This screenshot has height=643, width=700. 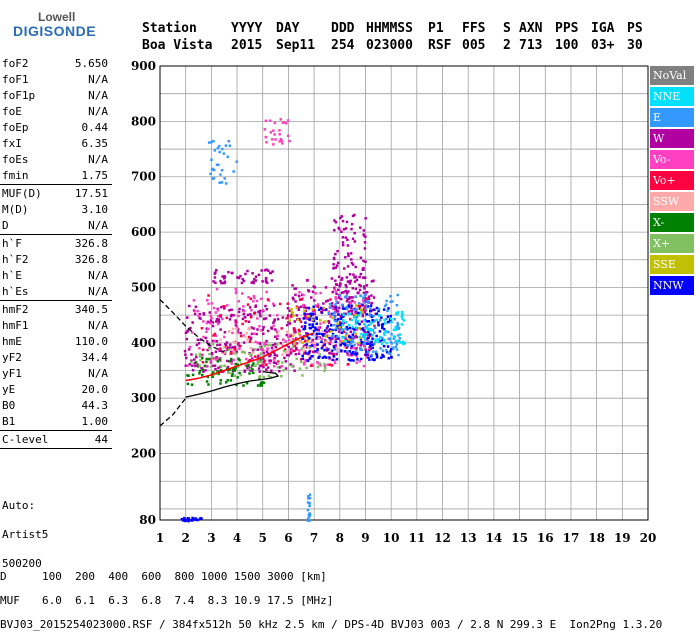 I want to click on param-value: 17.51, so click(x=91, y=193).